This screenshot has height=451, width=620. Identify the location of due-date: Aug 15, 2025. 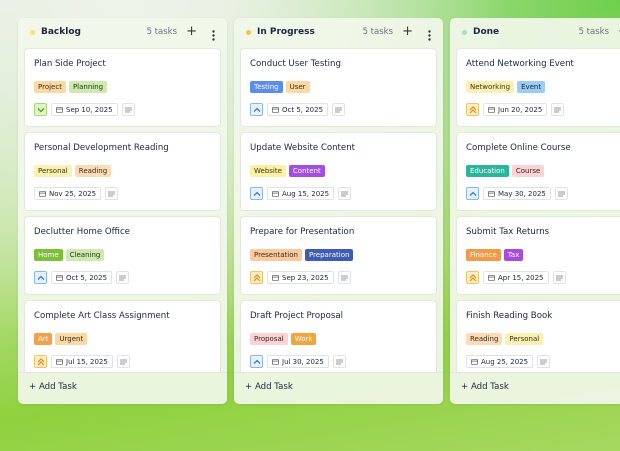
(301, 193).